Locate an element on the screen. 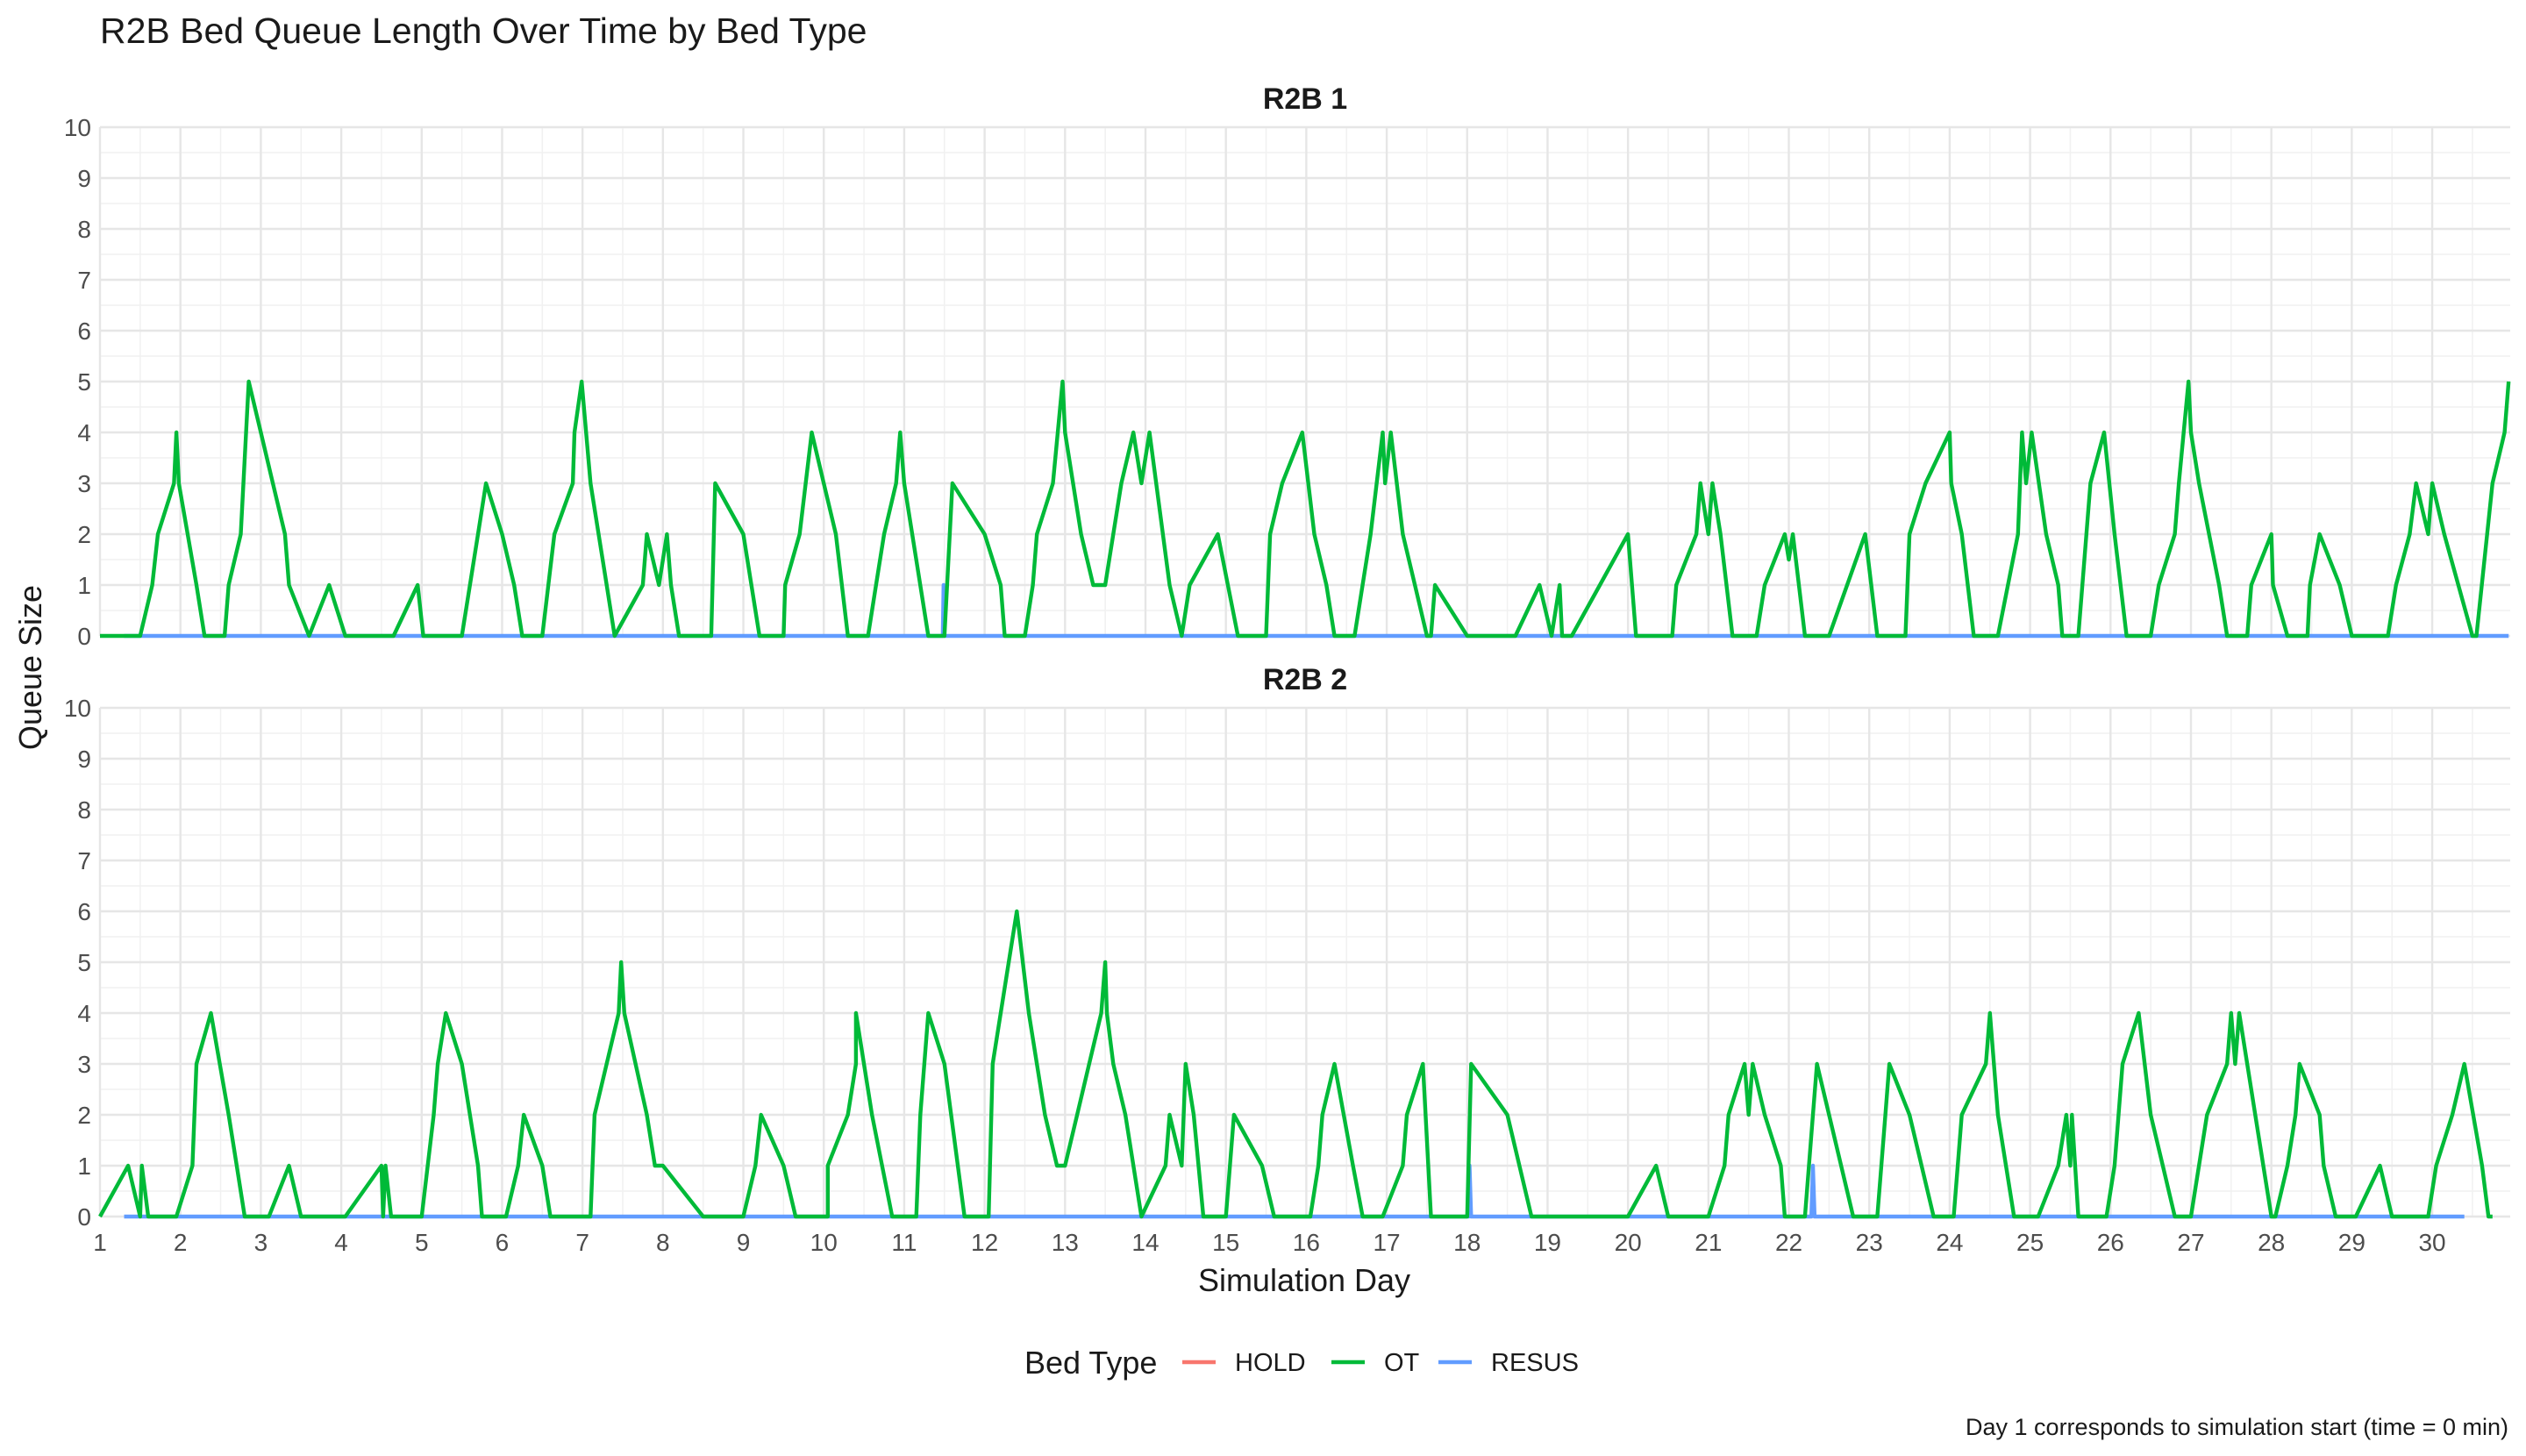  x-tick-label: 7 is located at coordinates (582, 1242).